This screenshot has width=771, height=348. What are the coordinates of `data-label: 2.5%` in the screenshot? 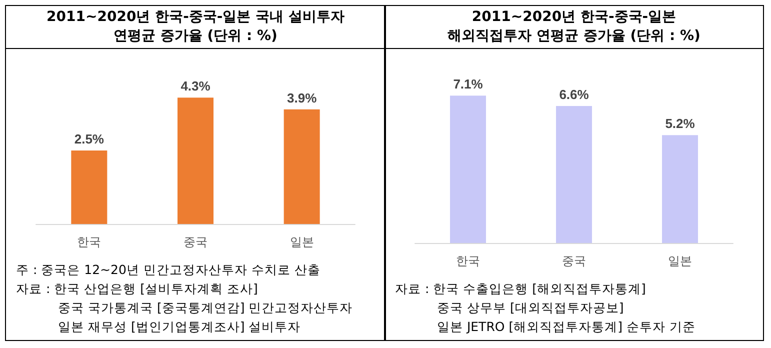 It's located at (89, 139).